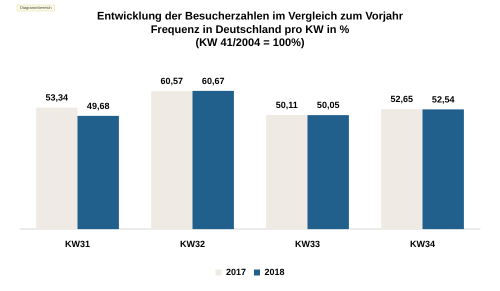  What do you see at coordinates (274, 271) in the screenshot?
I see `legend-label: 2018` at bounding box center [274, 271].